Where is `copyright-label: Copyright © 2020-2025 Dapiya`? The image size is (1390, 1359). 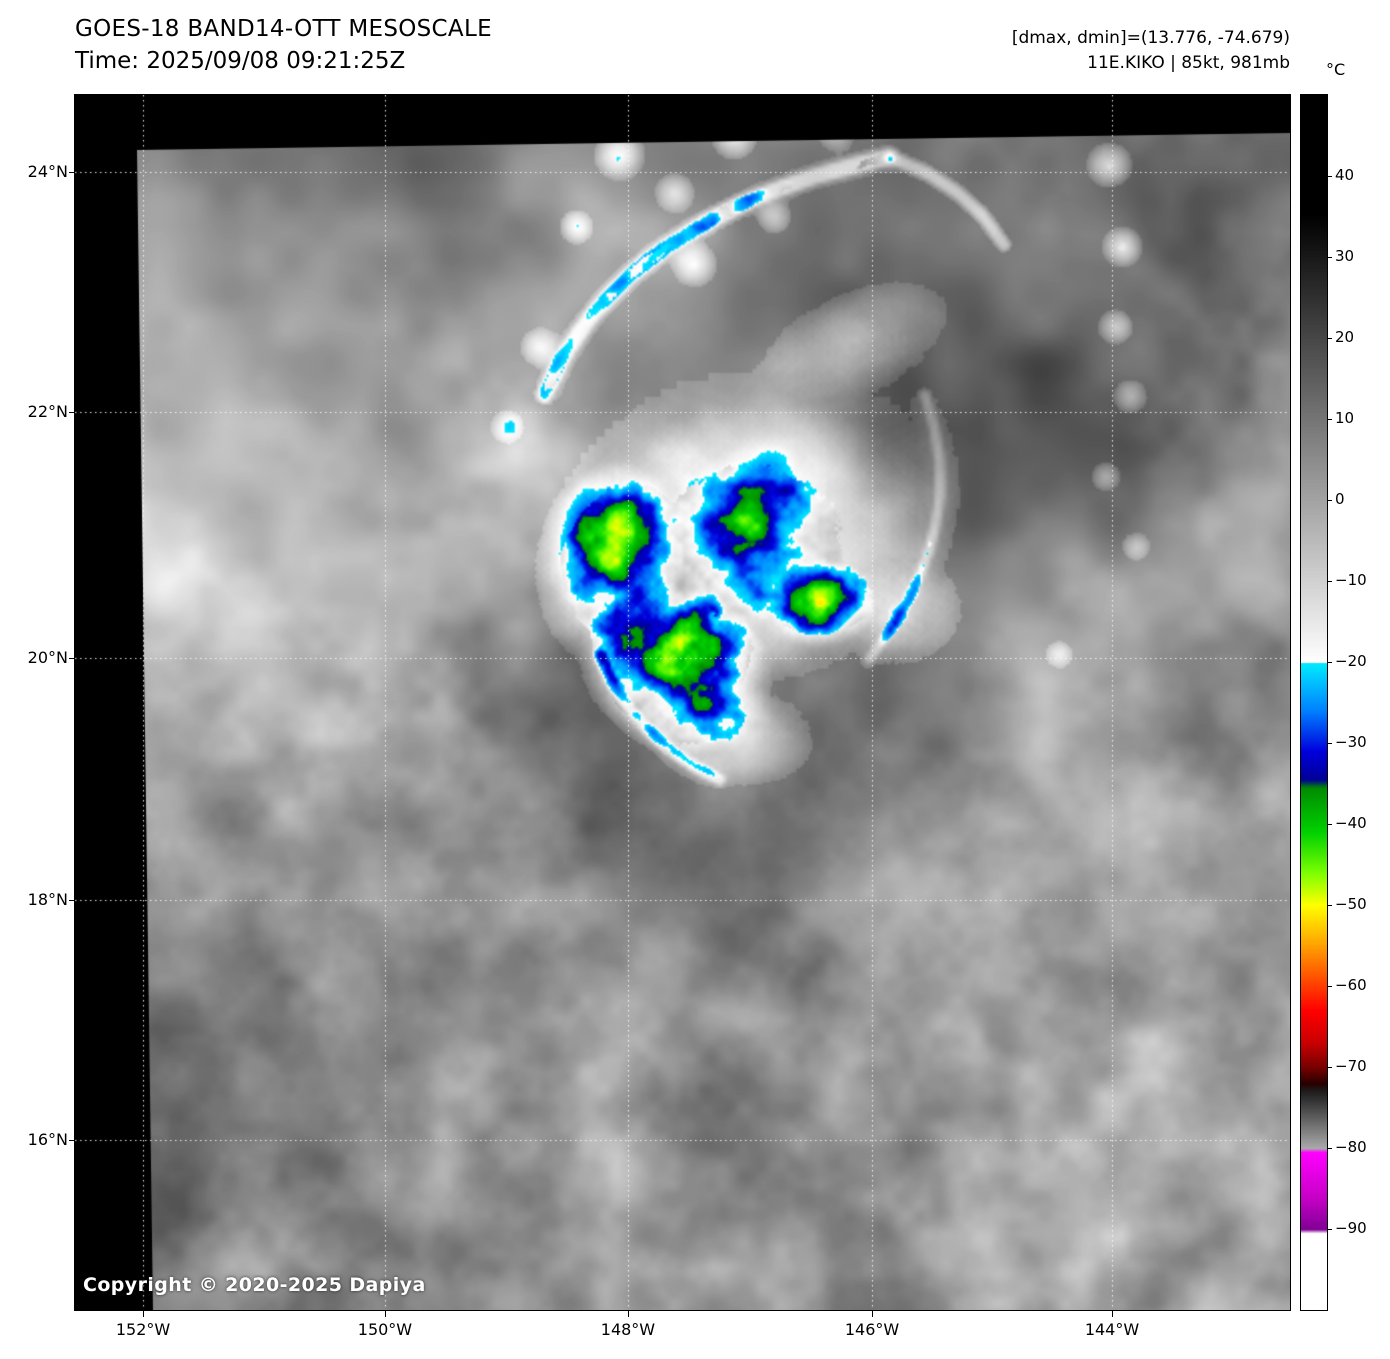
copyright-label: Copyright © 2020-2025 Dapiya is located at coordinates (254, 1285).